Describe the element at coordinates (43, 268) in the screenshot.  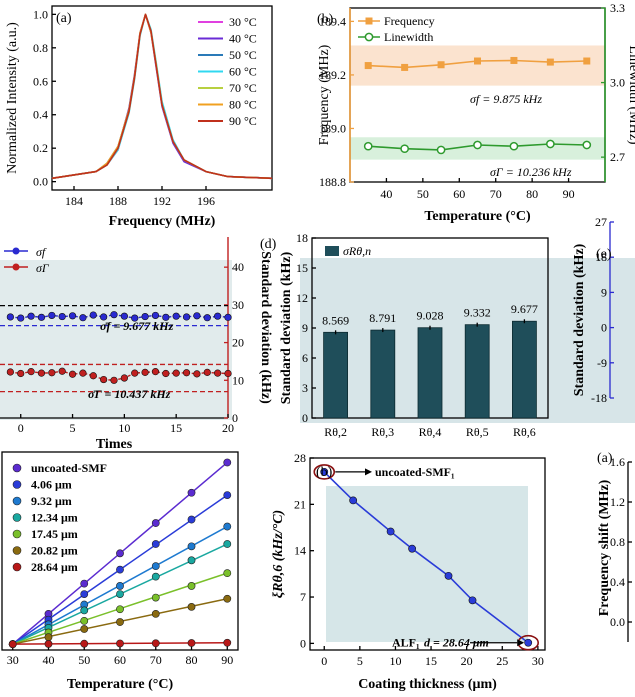
I see `panel-c-legend-label: σΓ` at that location.